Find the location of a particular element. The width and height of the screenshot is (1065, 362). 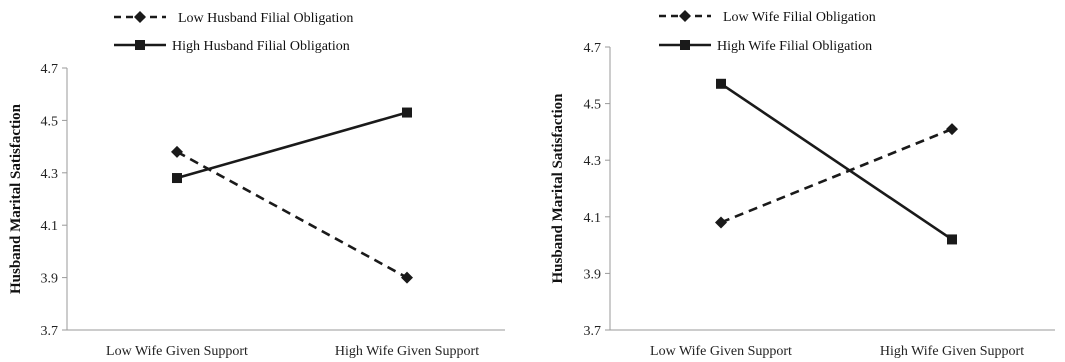

legend-label: High Wife Filial Obligation is located at coordinates (794, 46).